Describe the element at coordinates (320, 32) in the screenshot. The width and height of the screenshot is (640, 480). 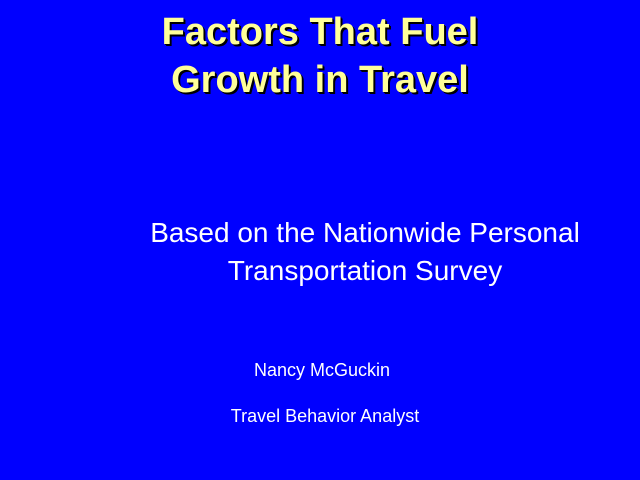
I see `slide-title-line-1: Factors That Fuel` at that location.